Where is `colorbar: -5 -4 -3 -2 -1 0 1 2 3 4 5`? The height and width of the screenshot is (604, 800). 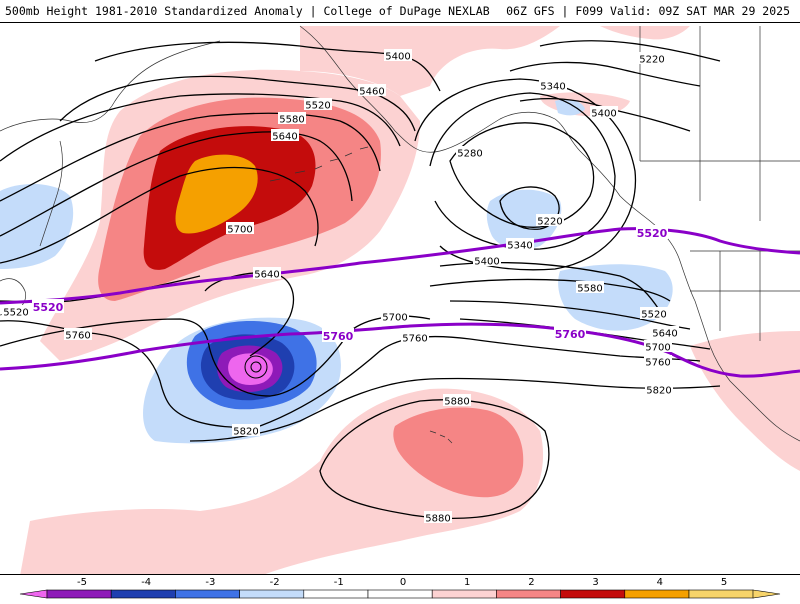 colorbar: -5 -4 -3 -2 -1 0 1 2 3 4 5 is located at coordinates (400, 587).